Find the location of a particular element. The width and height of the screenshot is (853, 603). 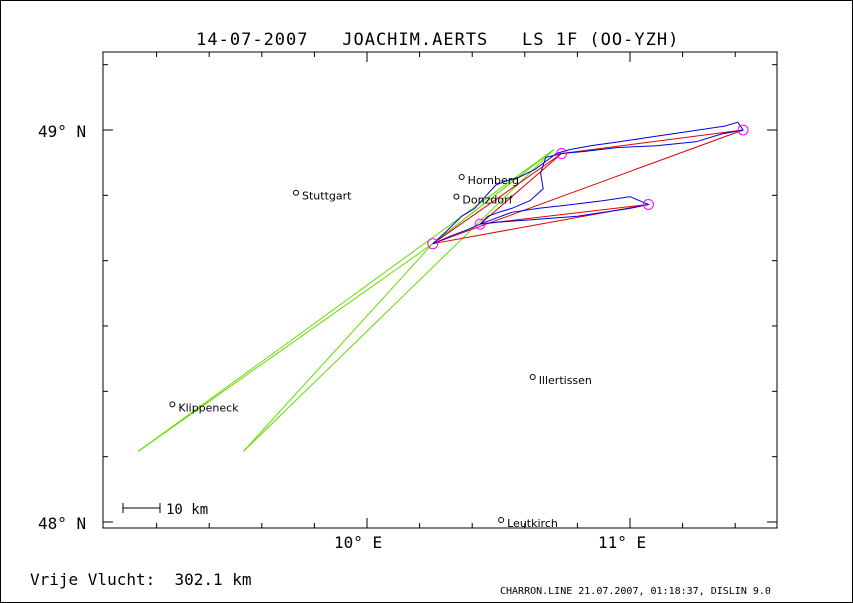

flight-title: 14-07-2007 JOACHIM.AERTS LS 1F (OO-YZH) is located at coordinates (426, 30).